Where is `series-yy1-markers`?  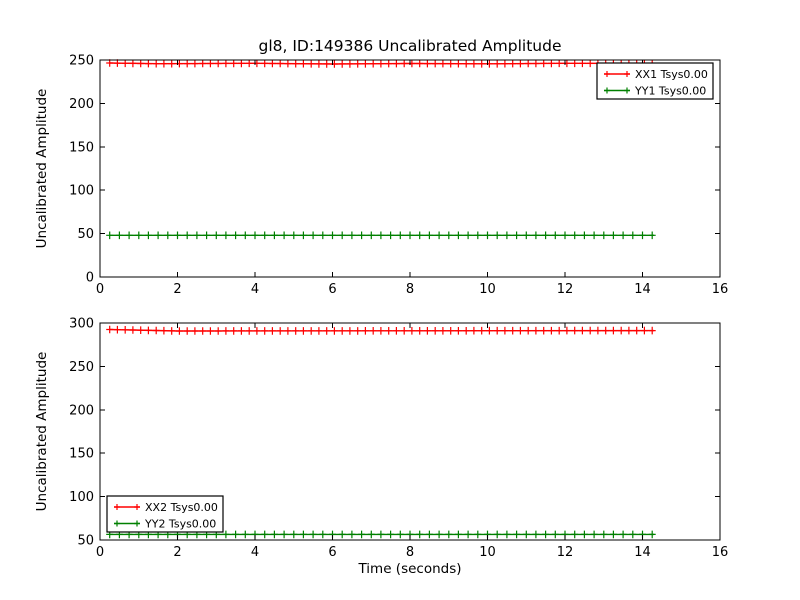 series-yy1-markers is located at coordinates (381, 235).